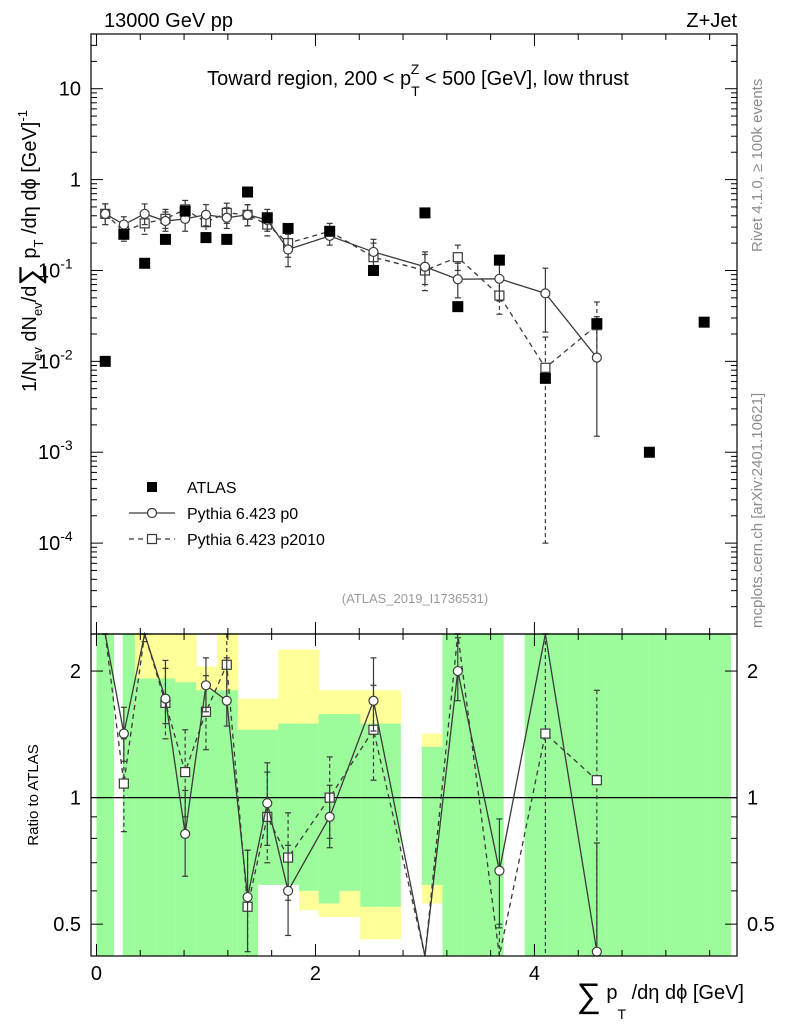  Describe the element at coordinates (757, 165) in the screenshot. I see `rivet-label: Rivet 4.1.0, ≥ 100k events` at that location.